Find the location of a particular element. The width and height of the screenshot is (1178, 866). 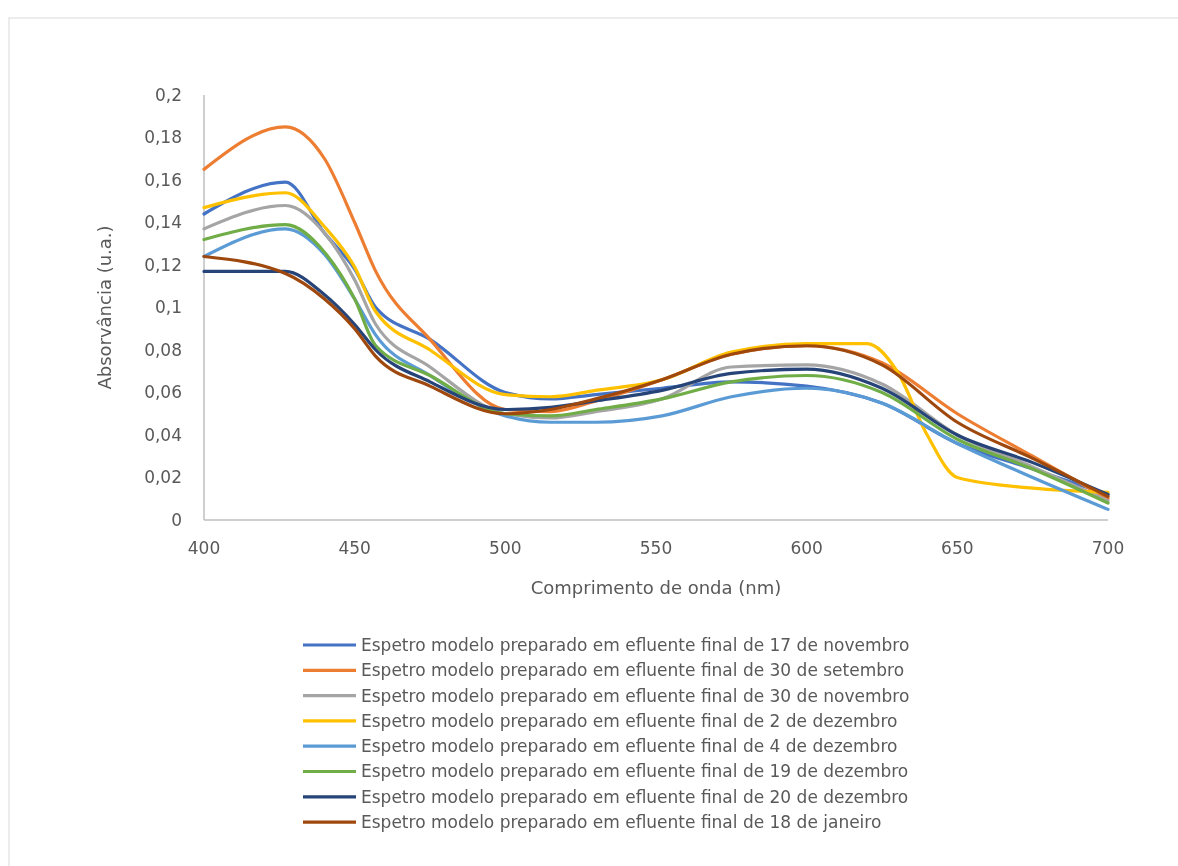

legend-label: Espetro modelo preparado em efluente final de 18 de janeiro is located at coordinates (621, 822).